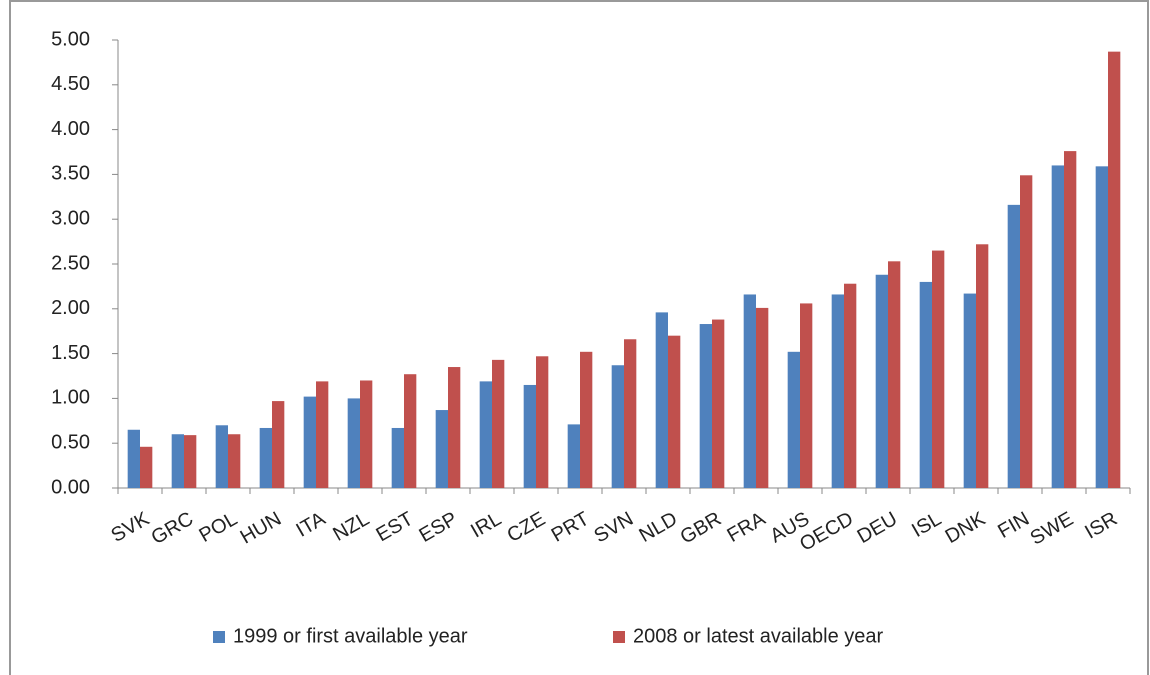 Image resolution: width=1150 pixels, height=675 pixels. Describe the element at coordinates (878, 528) in the screenshot. I see `x-tick-label: DEU` at that location.